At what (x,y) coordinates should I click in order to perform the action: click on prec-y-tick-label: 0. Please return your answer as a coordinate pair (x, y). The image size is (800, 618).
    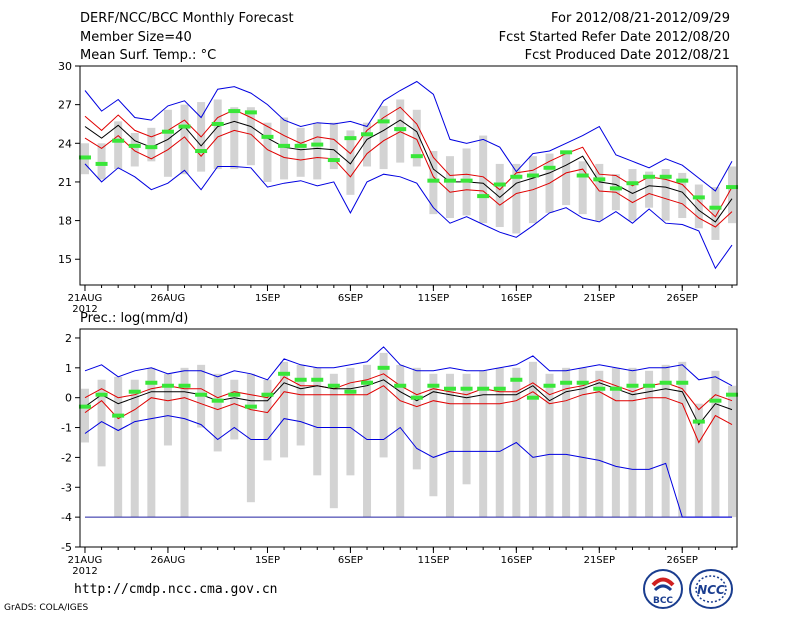
    Looking at the image, I should click on (68, 398).